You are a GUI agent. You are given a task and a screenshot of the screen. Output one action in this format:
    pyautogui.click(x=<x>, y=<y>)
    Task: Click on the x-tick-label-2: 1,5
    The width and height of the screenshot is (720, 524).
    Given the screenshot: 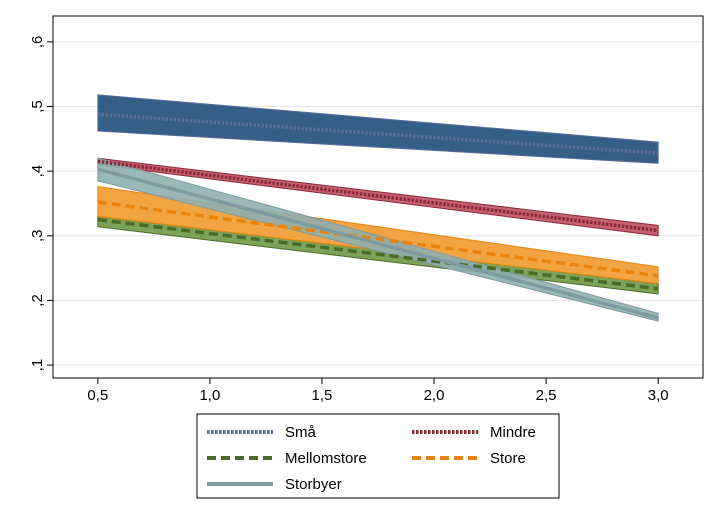 What is the action you would take?
    pyautogui.click(x=322, y=395)
    